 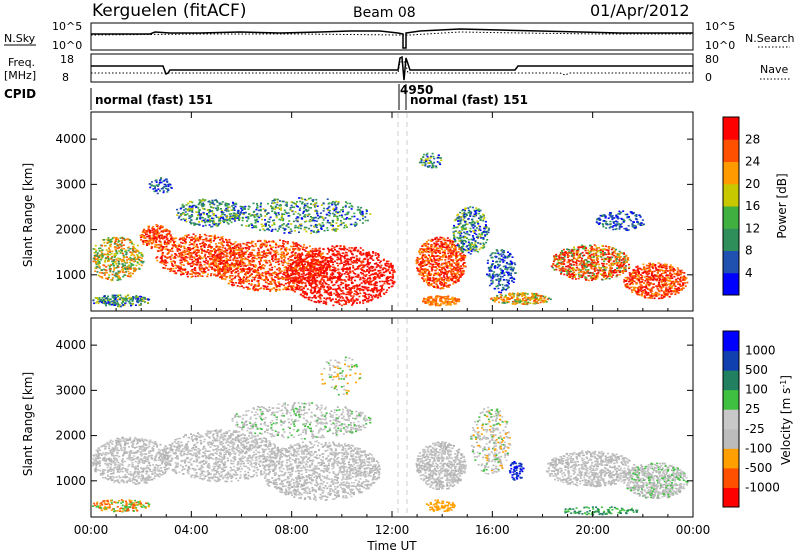 I want to click on beam-title: Beam 08, so click(x=384, y=13).